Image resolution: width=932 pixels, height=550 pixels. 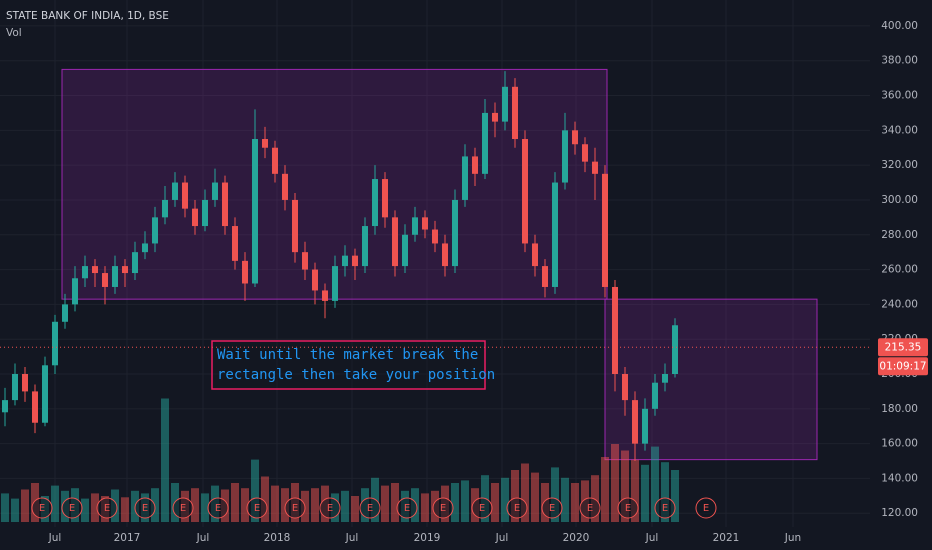 I want to click on x-tick-label: Jun, so click(x=792, y=538).